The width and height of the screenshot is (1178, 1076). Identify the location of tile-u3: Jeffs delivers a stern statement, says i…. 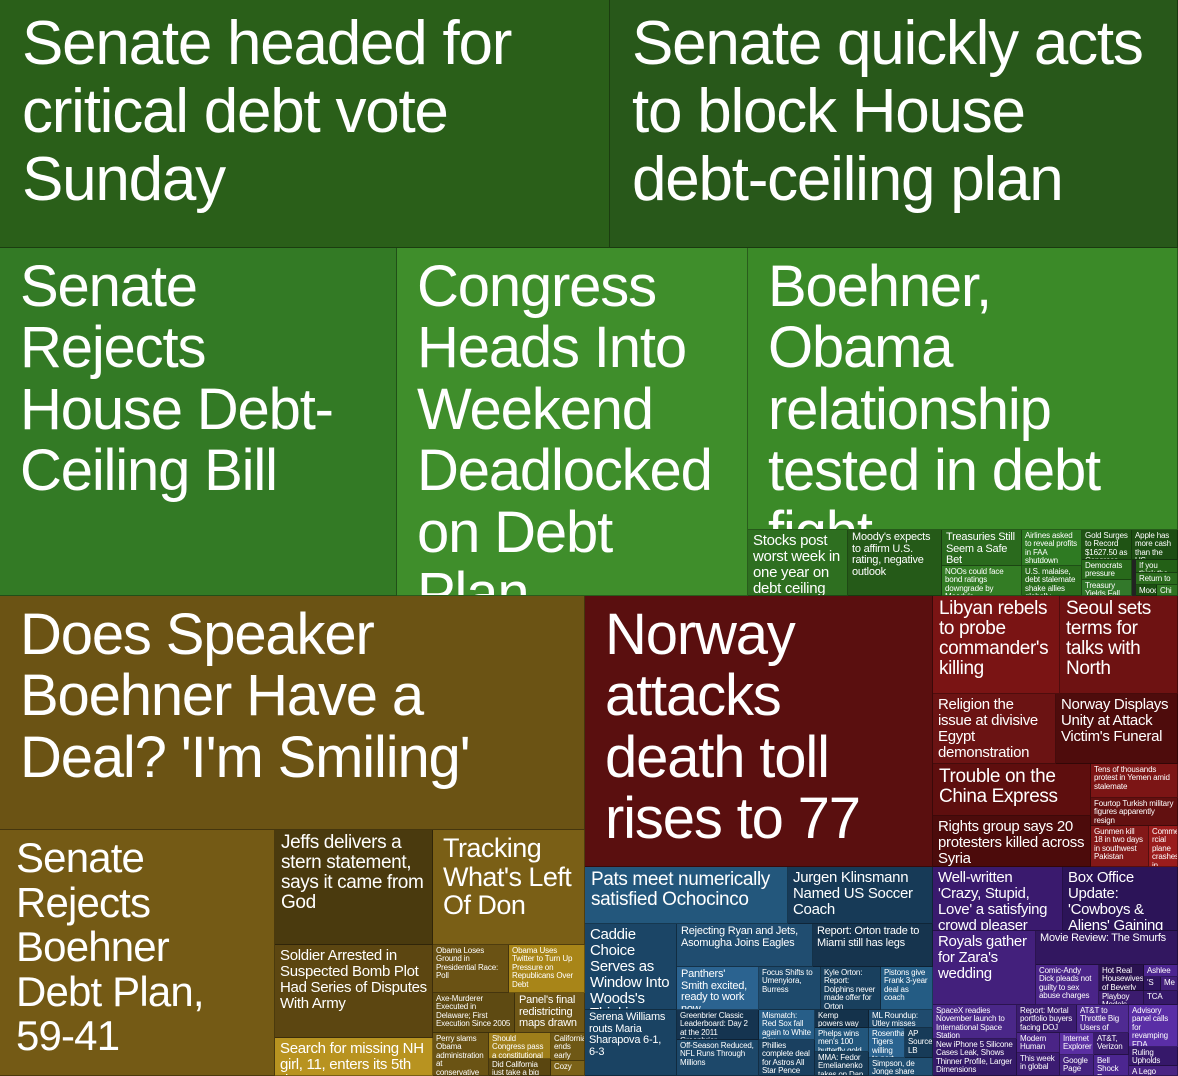
(354, 887).